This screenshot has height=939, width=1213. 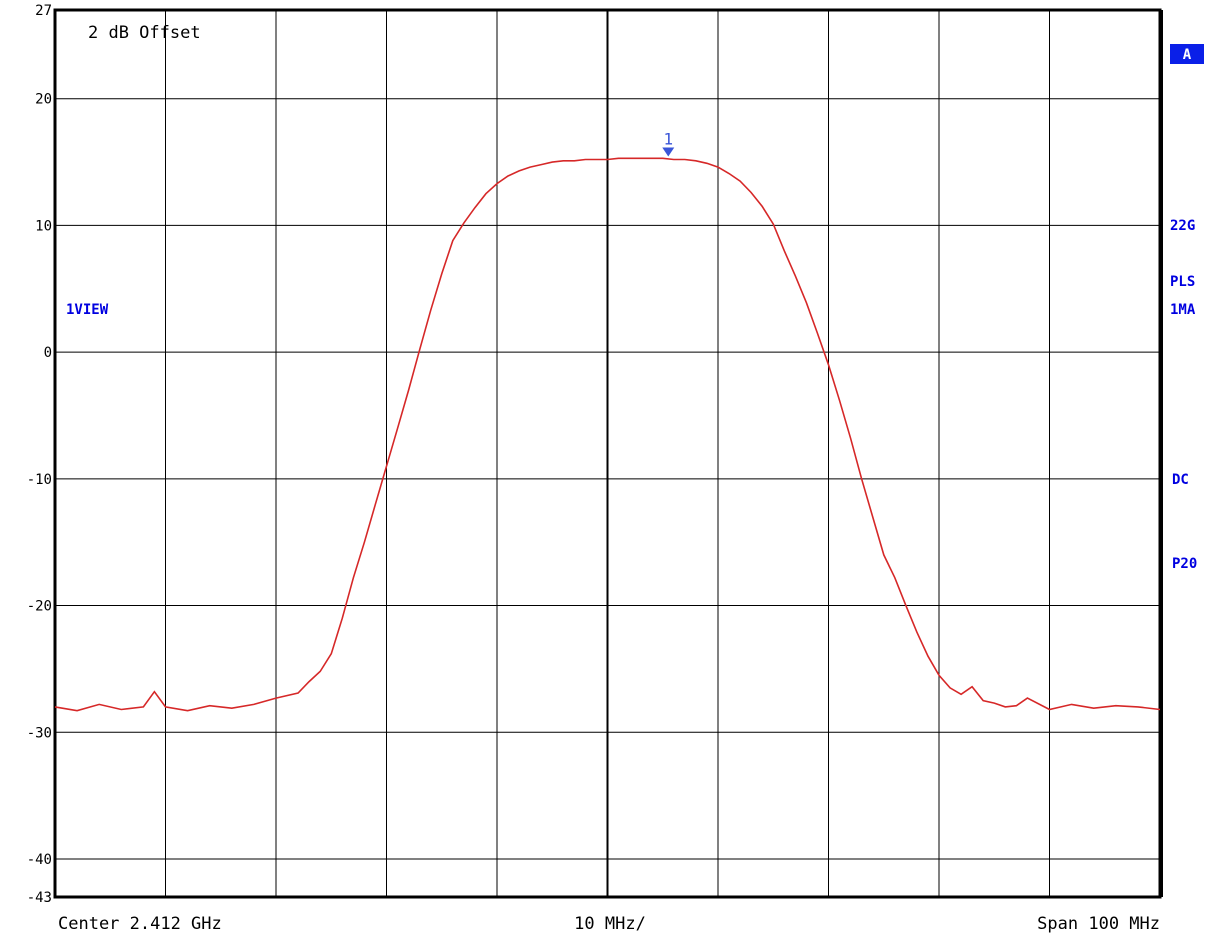 What do you see at coordinates (39, 898) in the screenshot?
I see `y-tick-label: -43` at bounding box center [39, 898].